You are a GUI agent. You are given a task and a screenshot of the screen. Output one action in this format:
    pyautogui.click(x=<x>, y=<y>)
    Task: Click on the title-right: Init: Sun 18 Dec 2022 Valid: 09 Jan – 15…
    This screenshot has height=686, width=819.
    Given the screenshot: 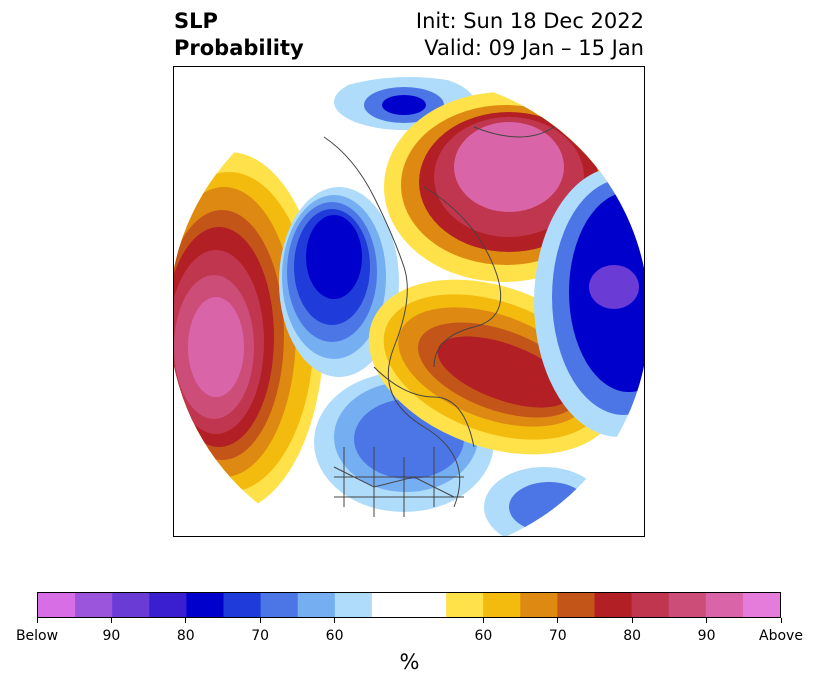 What is the action you would take?
    pyautogui.click(x=530, y=35)
    